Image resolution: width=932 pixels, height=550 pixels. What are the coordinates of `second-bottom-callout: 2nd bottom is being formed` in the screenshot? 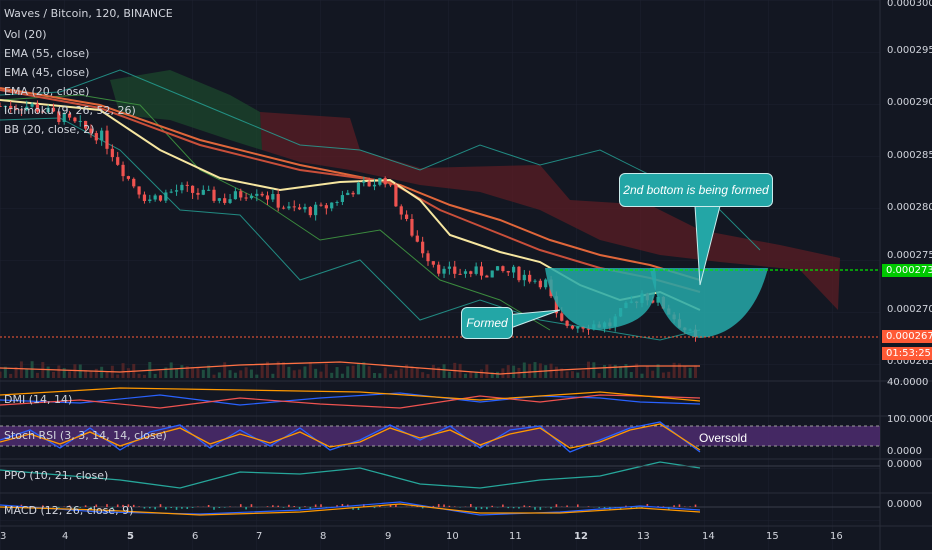 It's located at (696, 190).